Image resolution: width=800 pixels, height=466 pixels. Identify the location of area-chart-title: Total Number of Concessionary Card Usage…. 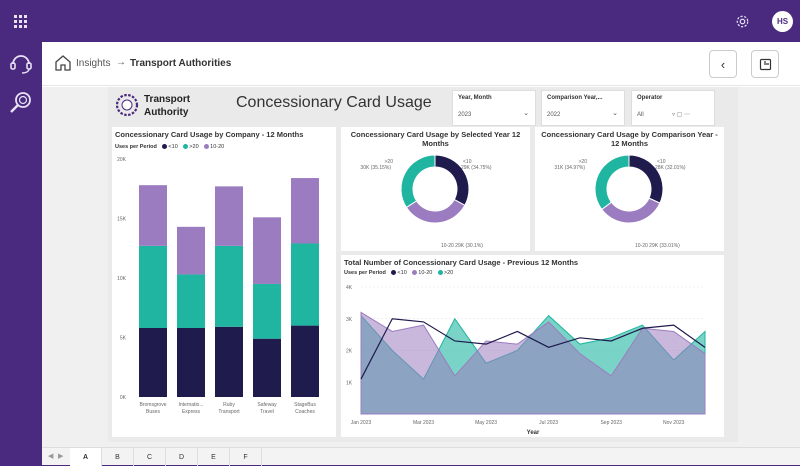
(461, 262).